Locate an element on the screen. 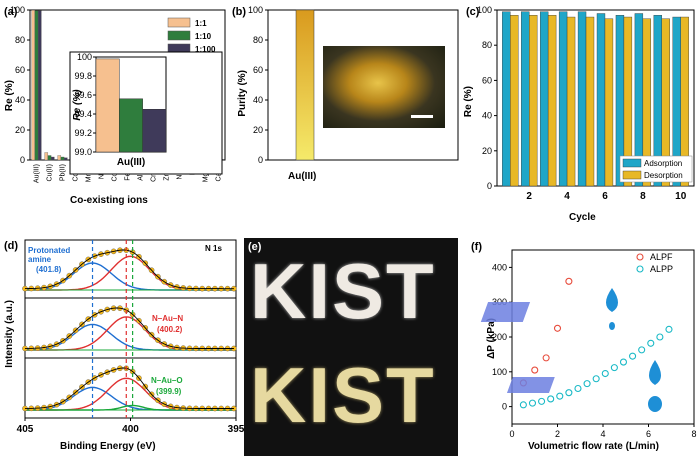 Image resolution: width=700 pixels, height=474 pixels. panel-f-xtick-label: 8 is located at coordinates (693, 434).